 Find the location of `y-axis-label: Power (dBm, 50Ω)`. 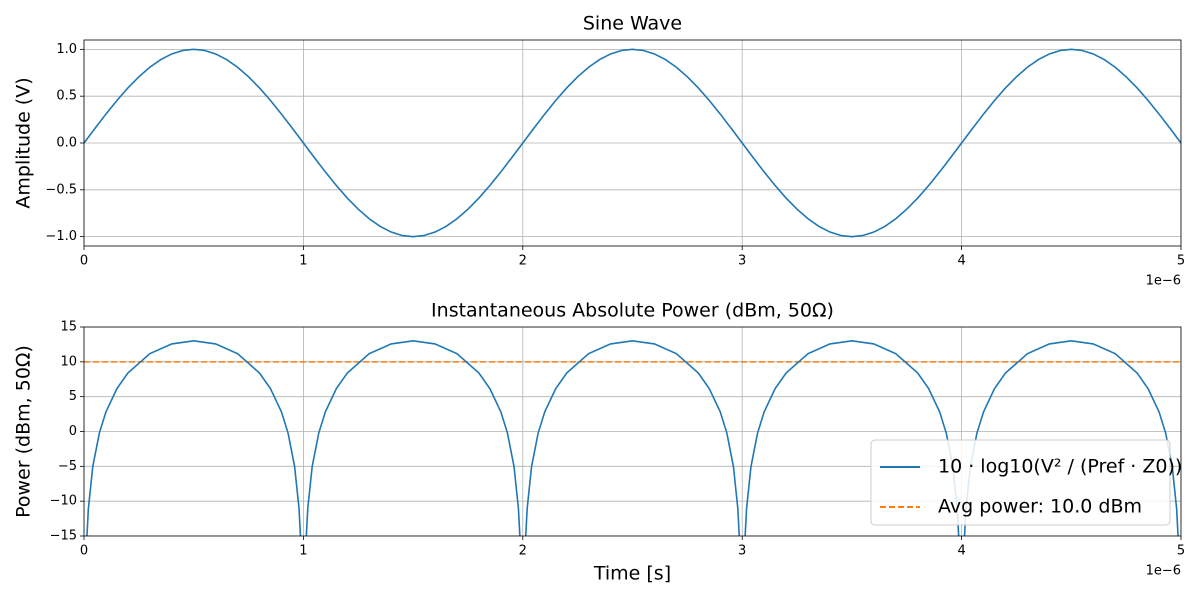

y-axis-label: Power (dBm, 50Ω) is located at coordinates (24, 431).